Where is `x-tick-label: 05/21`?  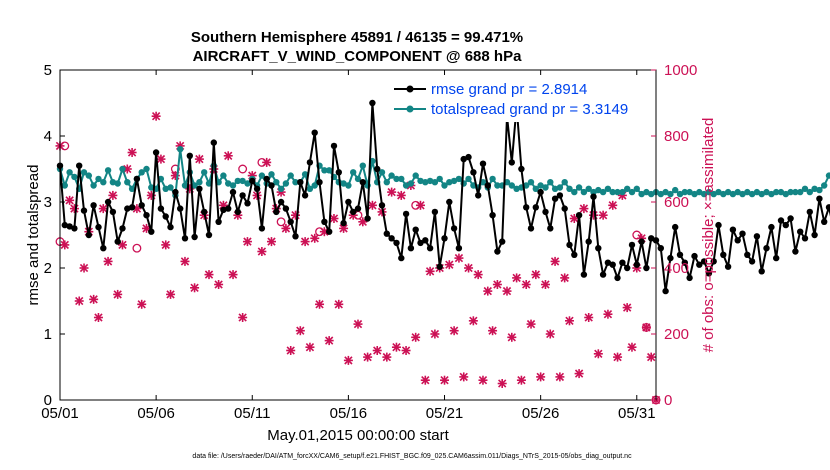
x-tick-label: 05/21 is located at coordinates (445, 413).